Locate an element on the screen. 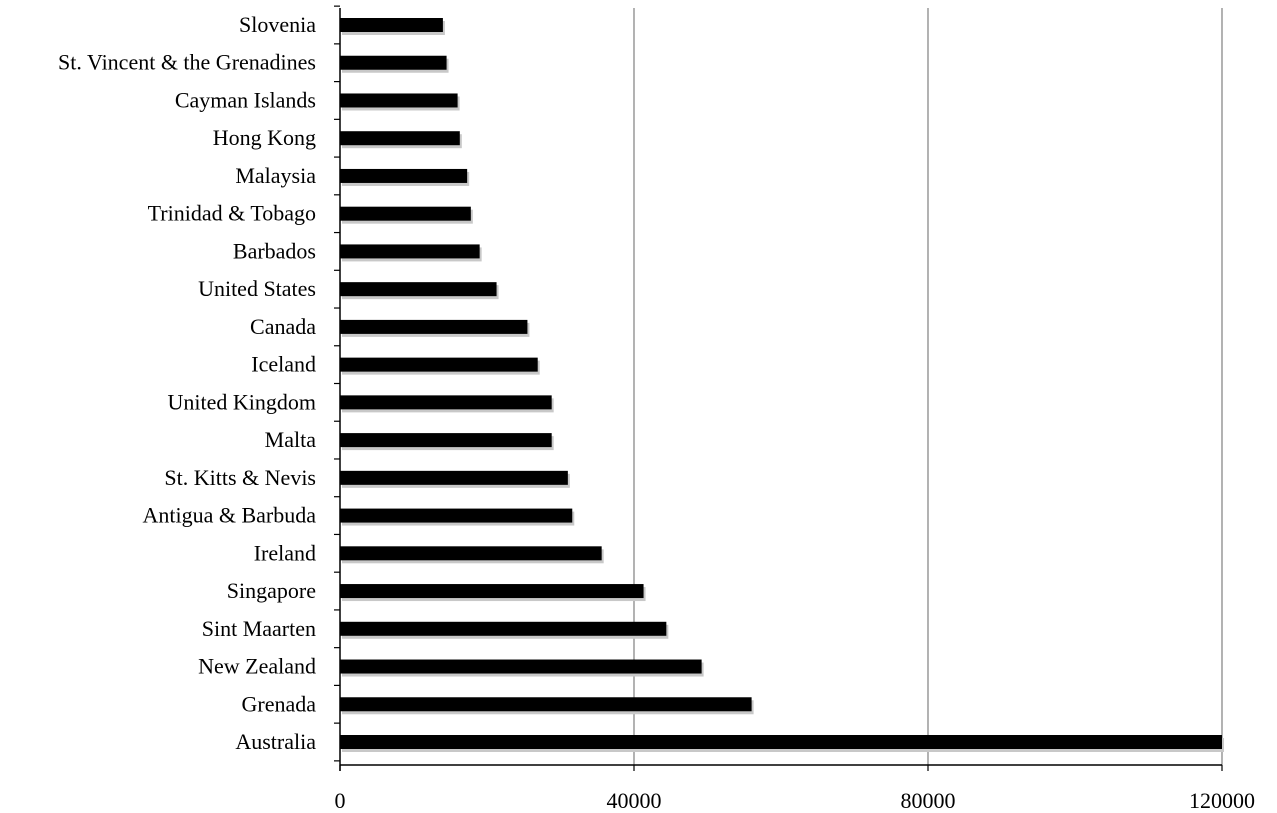 This screenshot has width=1277, height=813. bar-ireland is located at coordinates (471, 553).